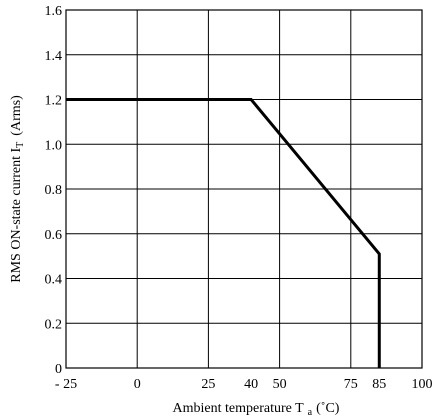 This screenshot has width=436, height=416. I want to click on x-tick-label: 85, so click(379, 384).